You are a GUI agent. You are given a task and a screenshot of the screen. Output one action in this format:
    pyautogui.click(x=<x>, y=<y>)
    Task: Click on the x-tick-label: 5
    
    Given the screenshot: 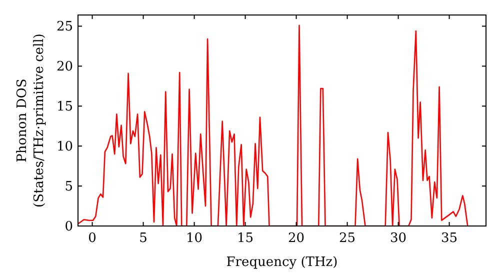 What is the action you would take?
    pyautogui.click(x=143, y=238)
    